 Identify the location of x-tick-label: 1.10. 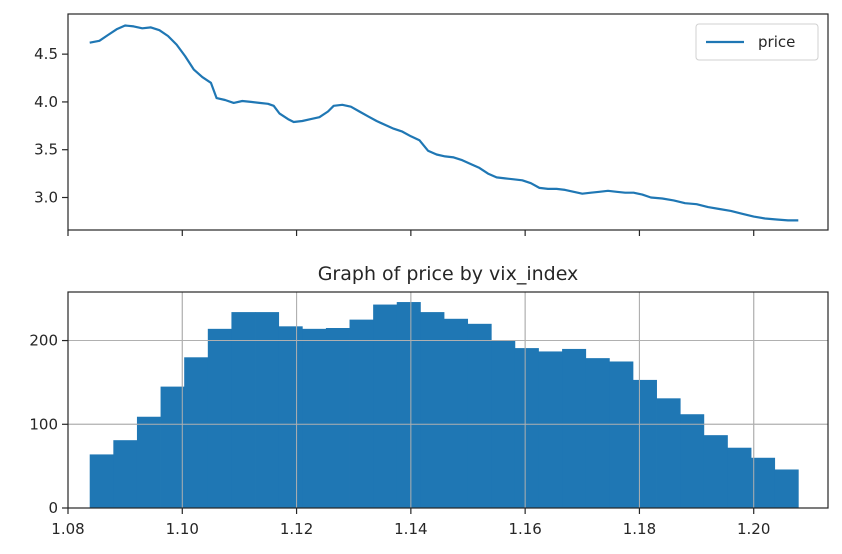
(182, 529).